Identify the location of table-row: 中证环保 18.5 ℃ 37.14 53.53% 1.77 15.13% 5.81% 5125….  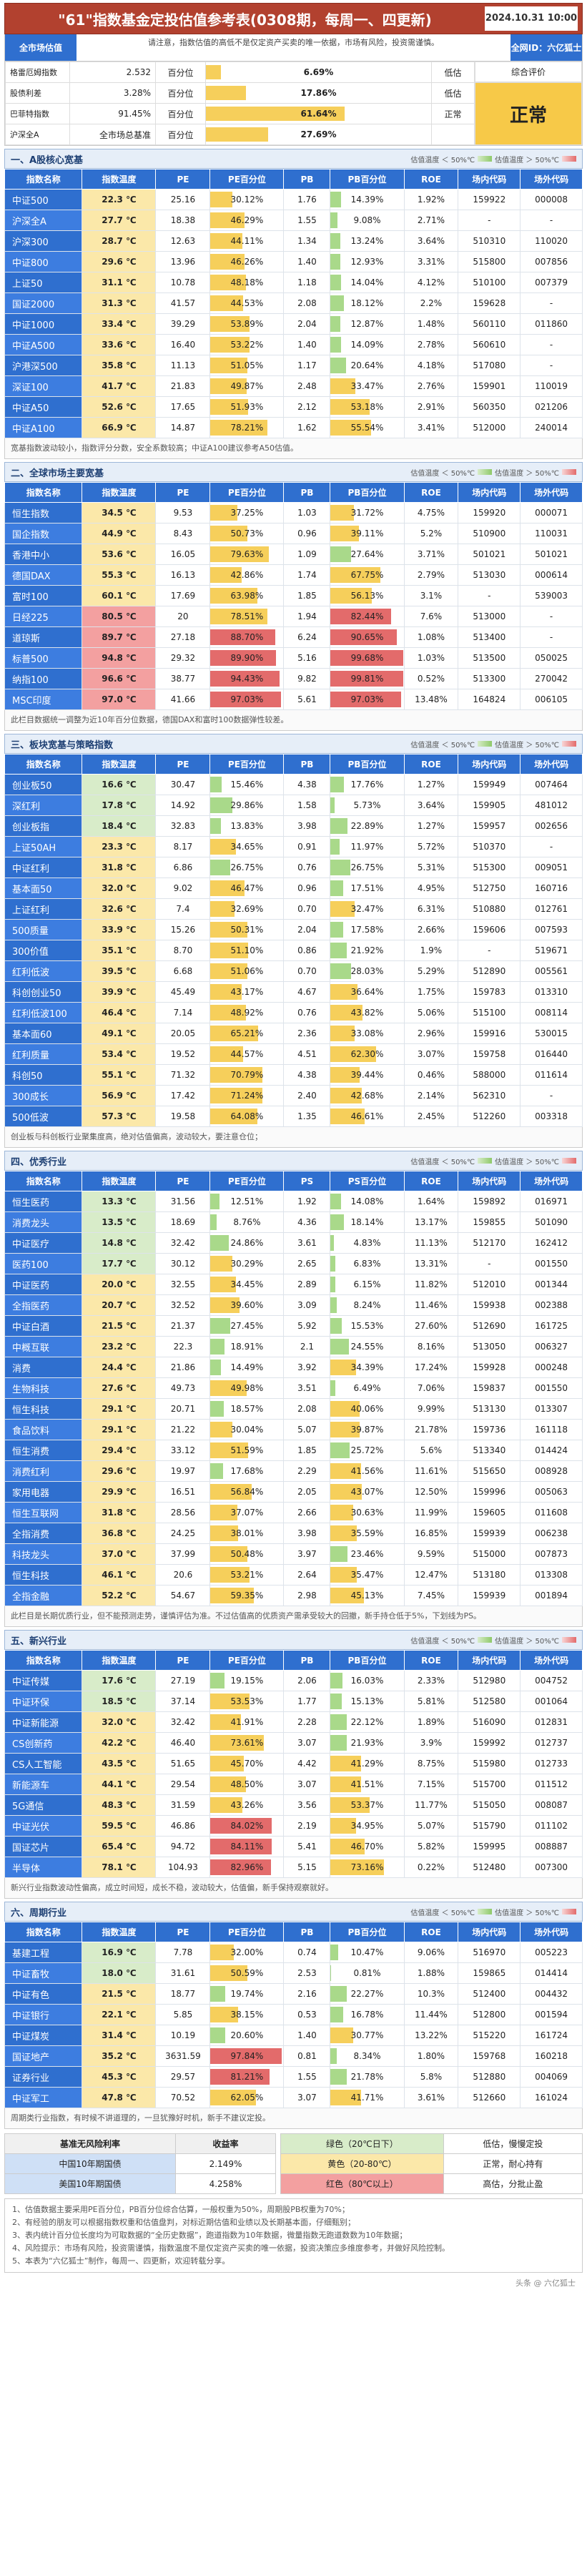
(293, 1702).